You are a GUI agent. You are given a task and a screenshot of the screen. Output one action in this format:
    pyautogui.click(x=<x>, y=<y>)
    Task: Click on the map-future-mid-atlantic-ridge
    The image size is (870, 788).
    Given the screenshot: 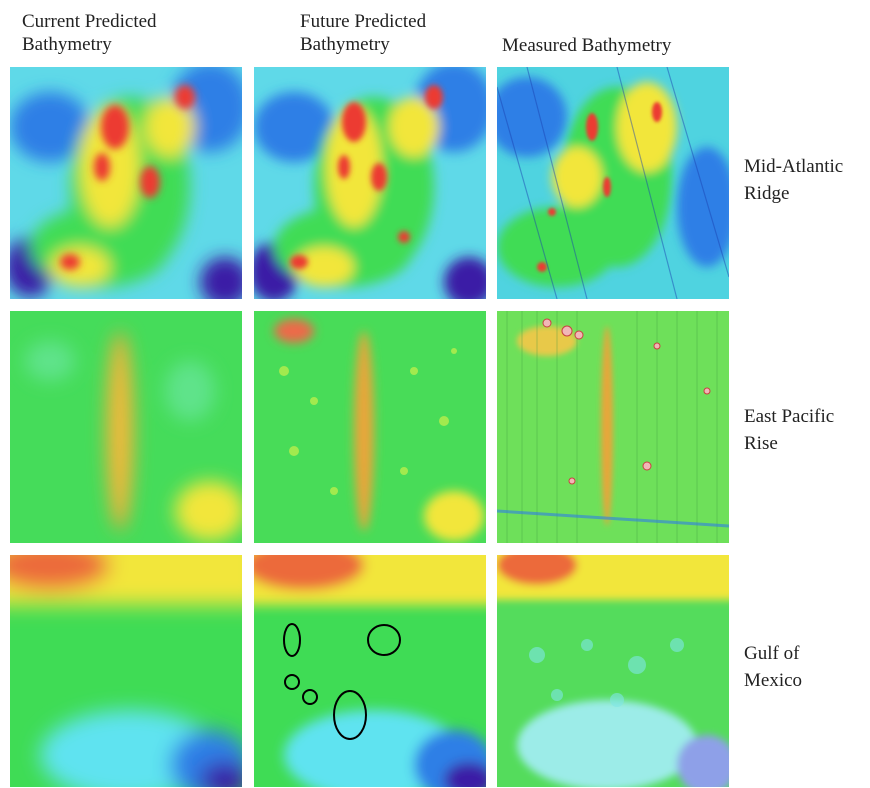 What is the action you would take?
    pyautogui.click(x=370, y=183)
    